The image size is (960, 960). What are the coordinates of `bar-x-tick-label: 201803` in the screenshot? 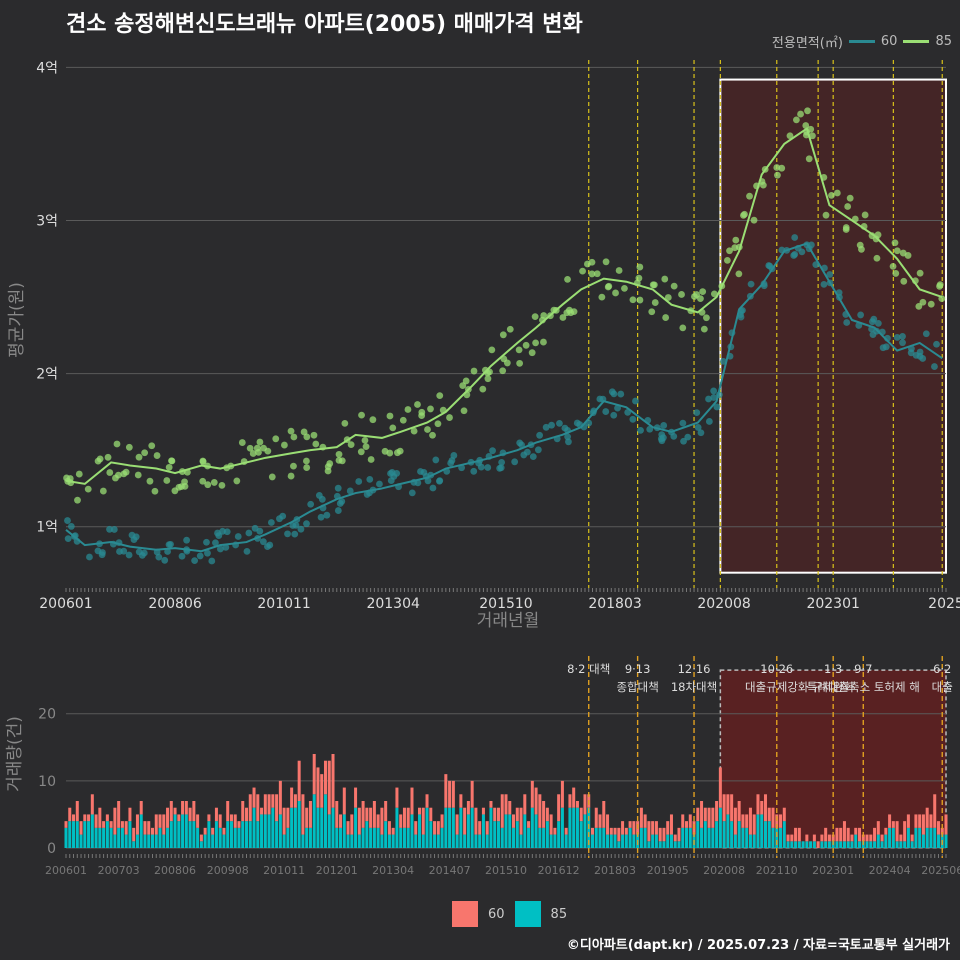 It's located at (615, 870).